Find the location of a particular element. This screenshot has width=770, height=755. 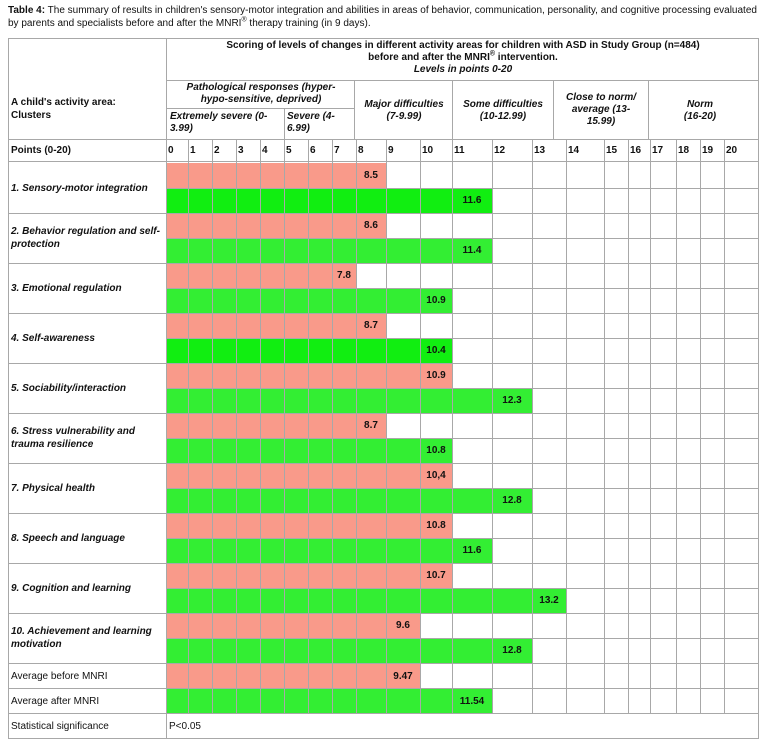

cluster-4-after-value-cell is located at coordinates (436, 350).